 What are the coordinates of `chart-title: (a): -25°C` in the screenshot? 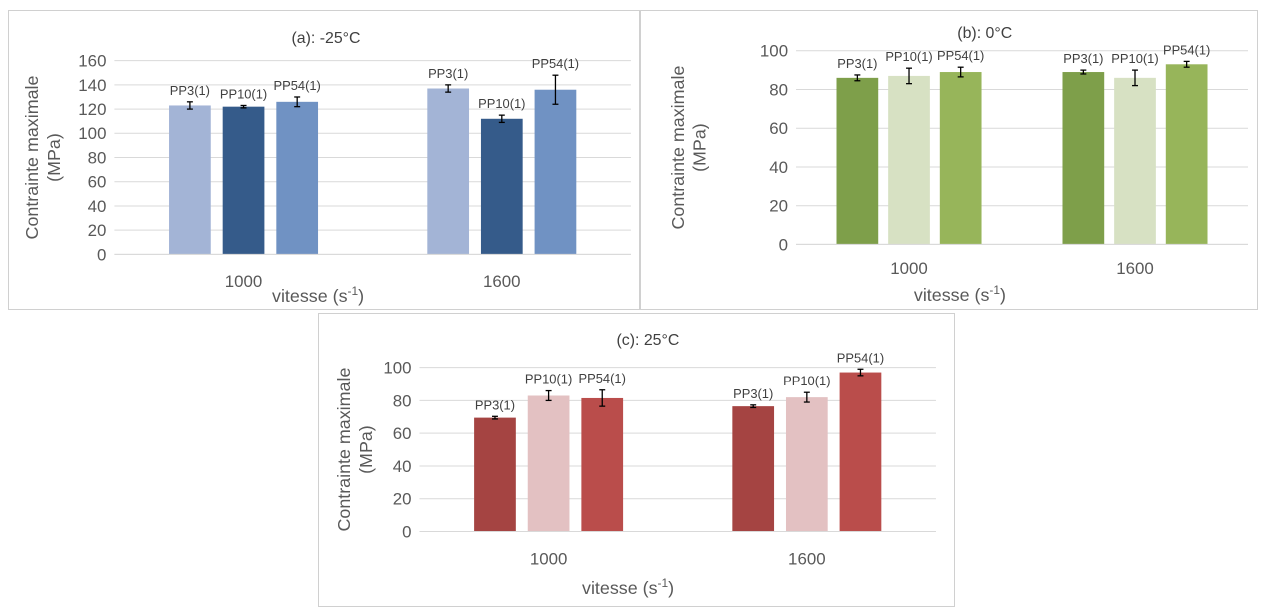 It's located at (325, 38).